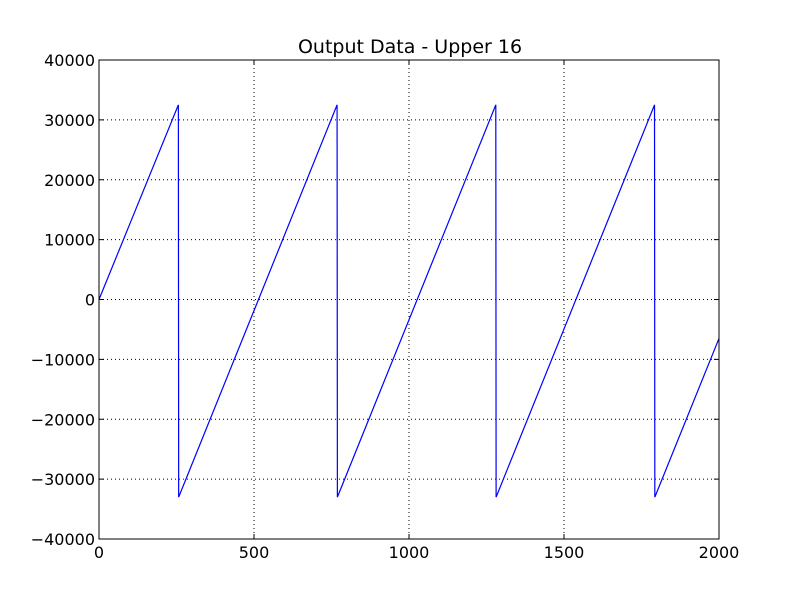 The image size is (800, 600). I want to click on y-tick-label: 20000, so click(69, 180).